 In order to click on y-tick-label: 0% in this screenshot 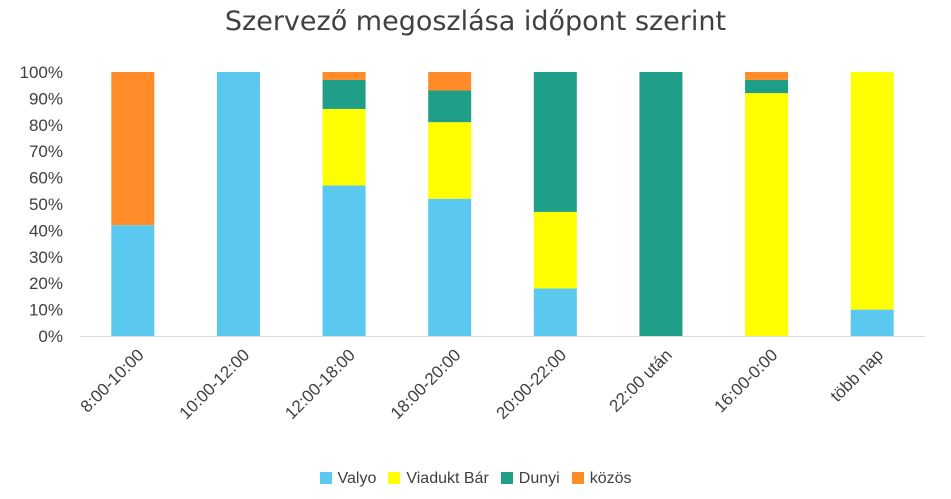, I will do `click(50, 336)`.